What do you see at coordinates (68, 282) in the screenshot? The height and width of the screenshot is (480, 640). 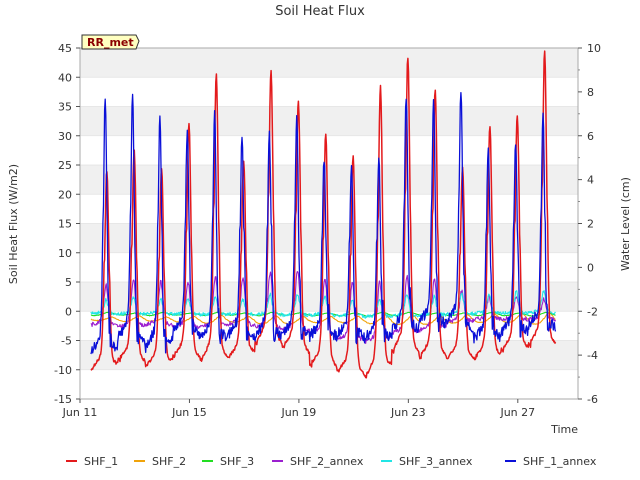 I see `y-tick-label: 5` at bounding box center [68, 282].